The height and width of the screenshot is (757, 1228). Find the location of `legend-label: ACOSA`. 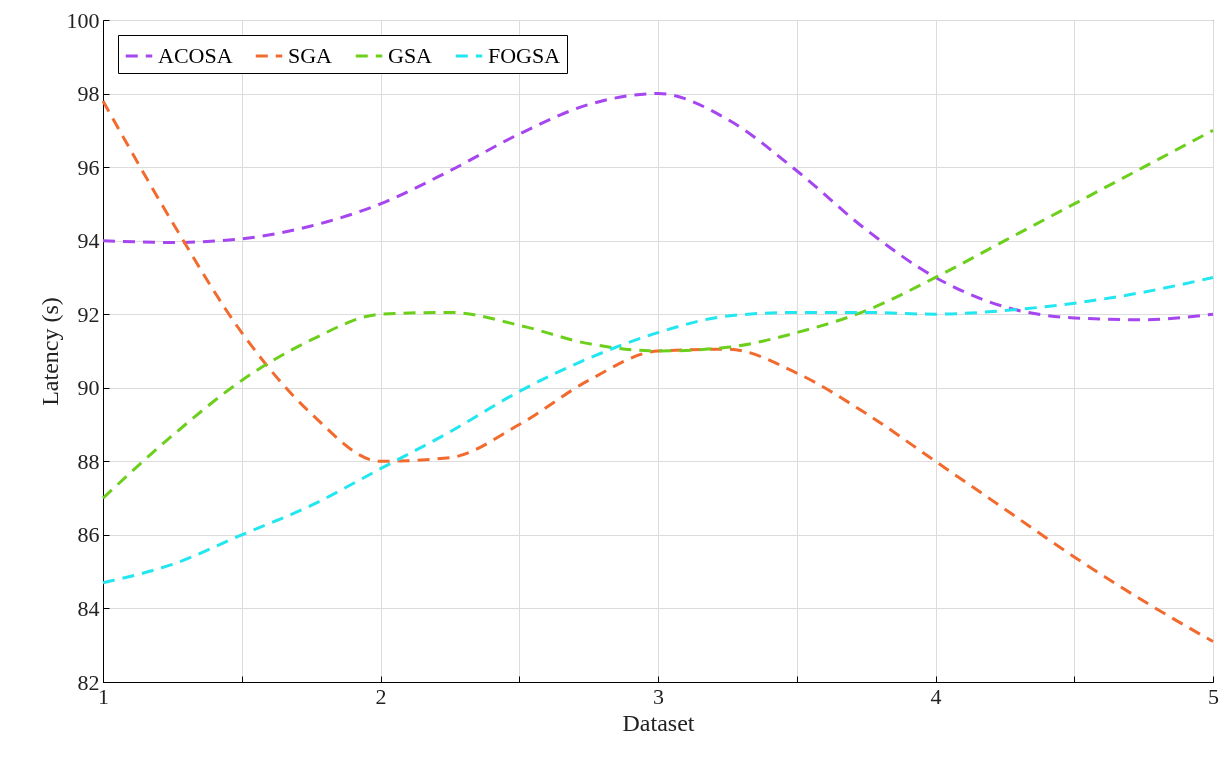

legend-label: ACOSA is located at coordinates (195, 55).